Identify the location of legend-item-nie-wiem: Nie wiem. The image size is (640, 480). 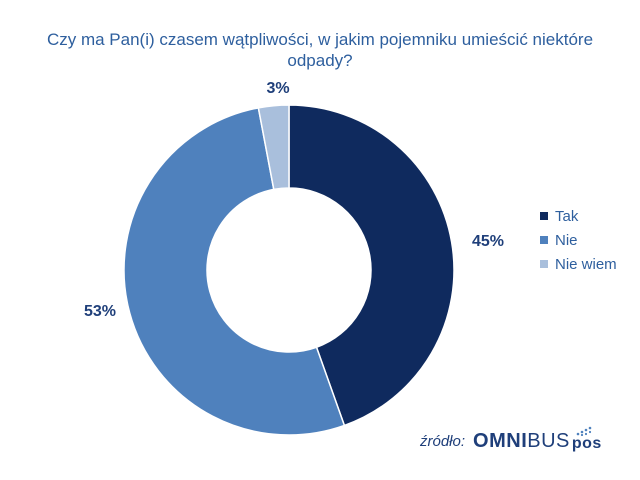
(578, 264).